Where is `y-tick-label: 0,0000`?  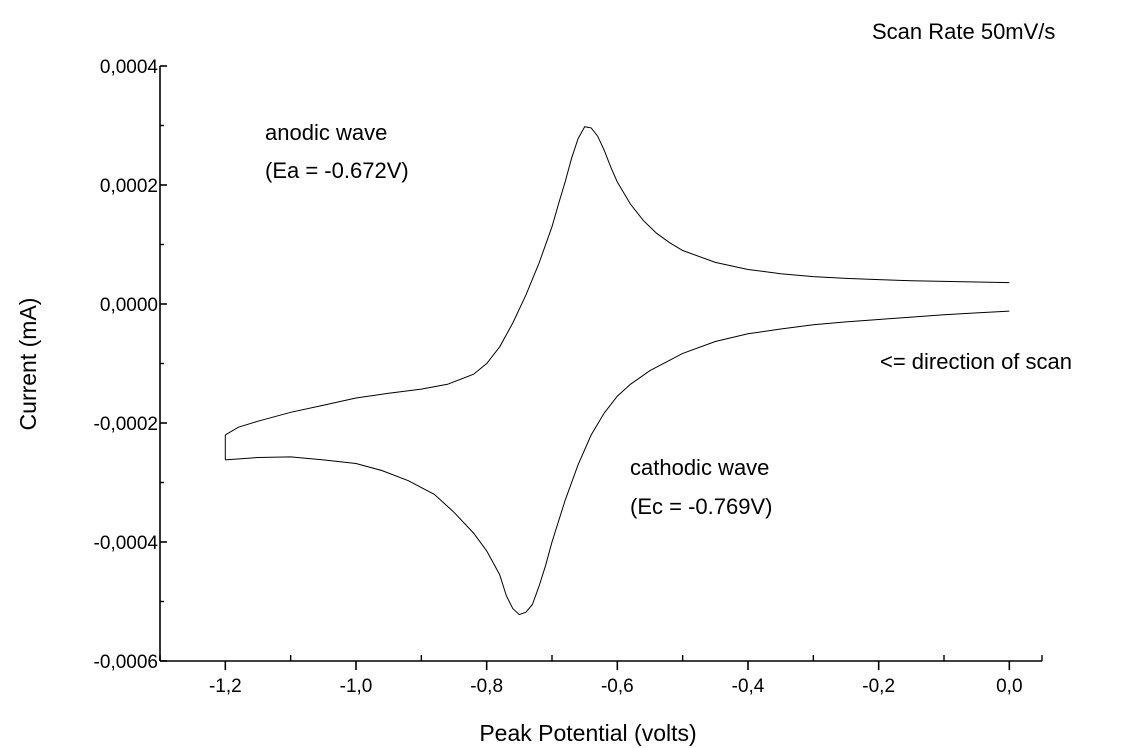 y-tick-label: 0,0000 is located at coordinates (129, 305).